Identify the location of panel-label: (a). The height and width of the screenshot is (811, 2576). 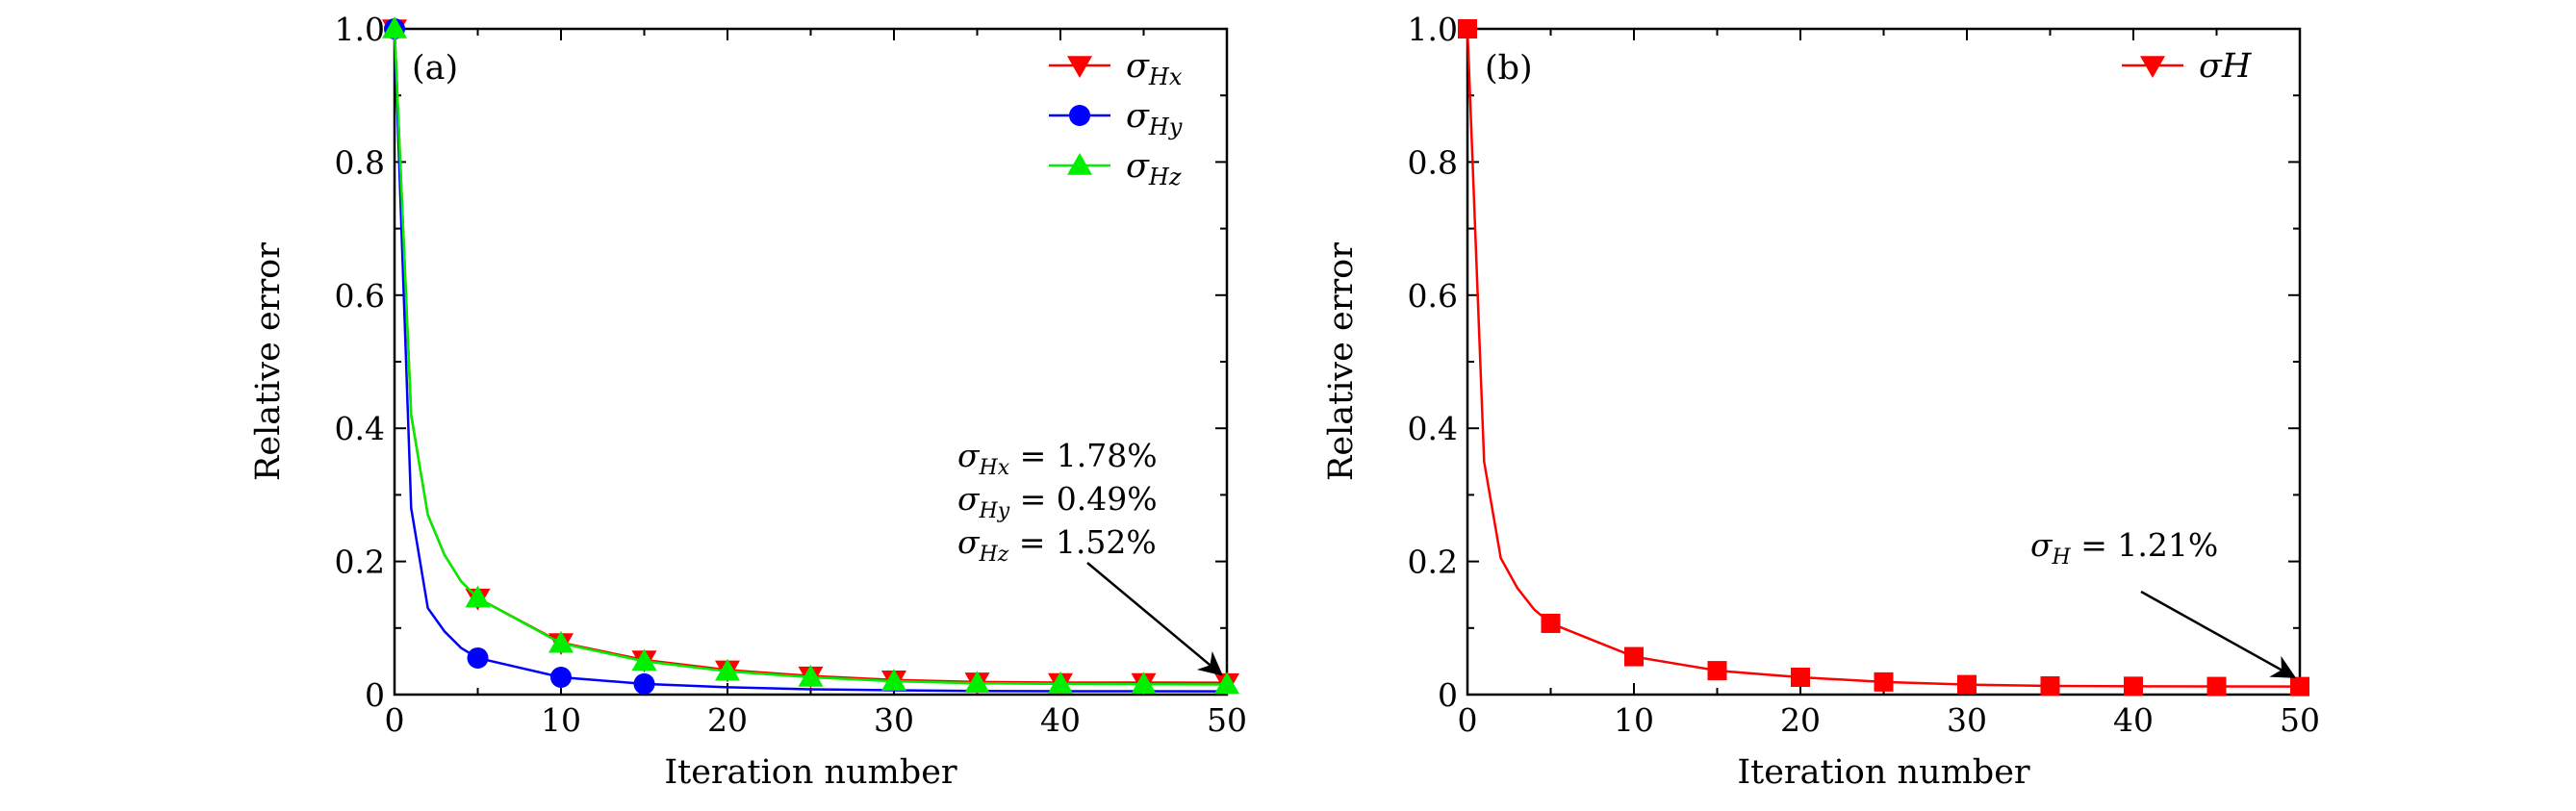
(435, 69).